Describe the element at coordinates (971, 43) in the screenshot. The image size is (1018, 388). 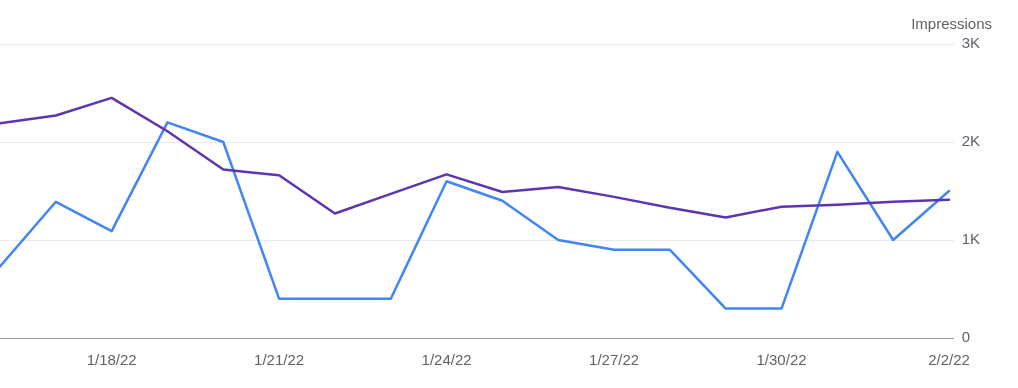
I see `y-tick-label: 3K` at that location.